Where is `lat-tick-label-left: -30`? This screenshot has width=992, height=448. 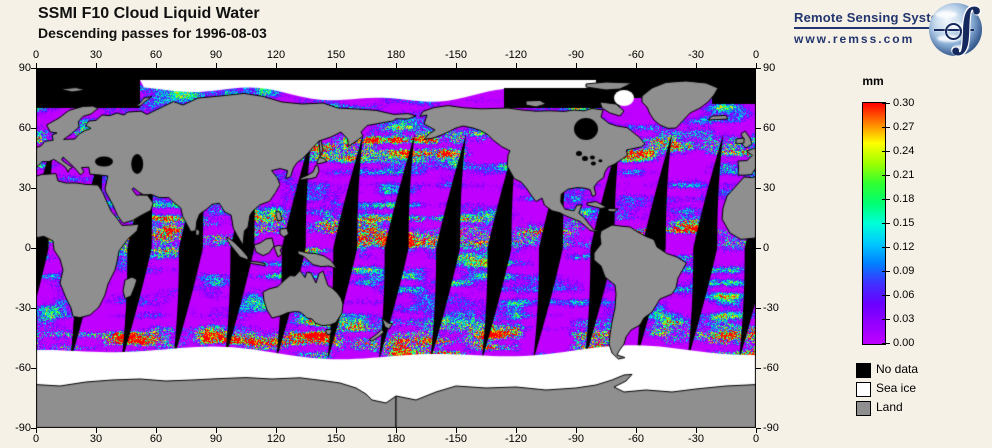 lat-tick-label-left: -30 is located at coordinates (23, 308).